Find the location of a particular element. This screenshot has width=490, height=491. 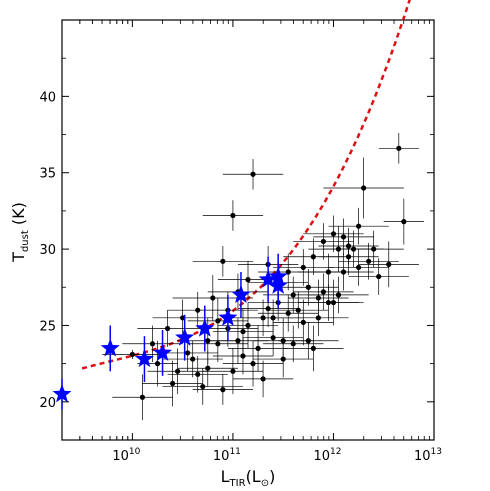

y-tick-label-0: 20 is located at coordinates (47, 403).